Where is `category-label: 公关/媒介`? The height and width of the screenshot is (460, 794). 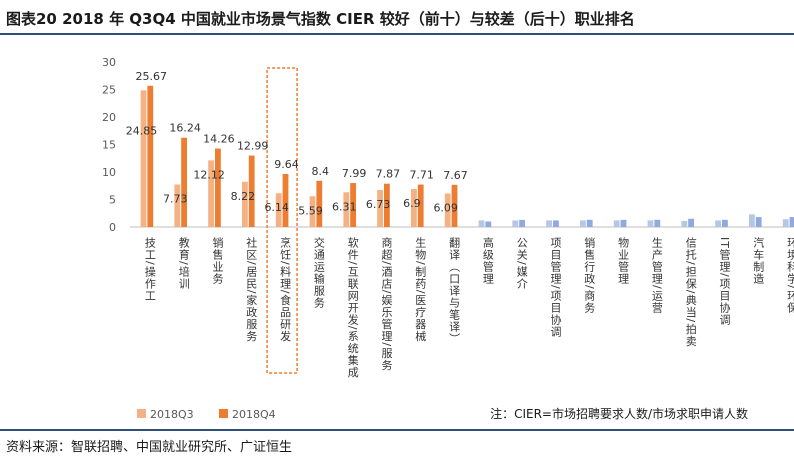
category-label: 公关/媒介 is located at coordinates (521, 263).